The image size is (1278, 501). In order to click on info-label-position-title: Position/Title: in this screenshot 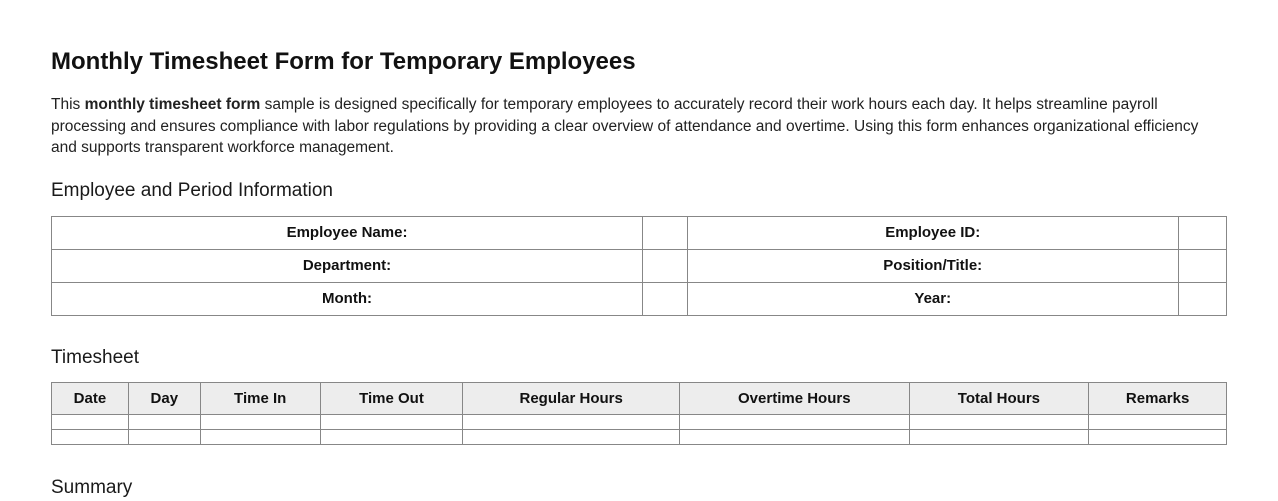, I will do `click(932, 265)`.